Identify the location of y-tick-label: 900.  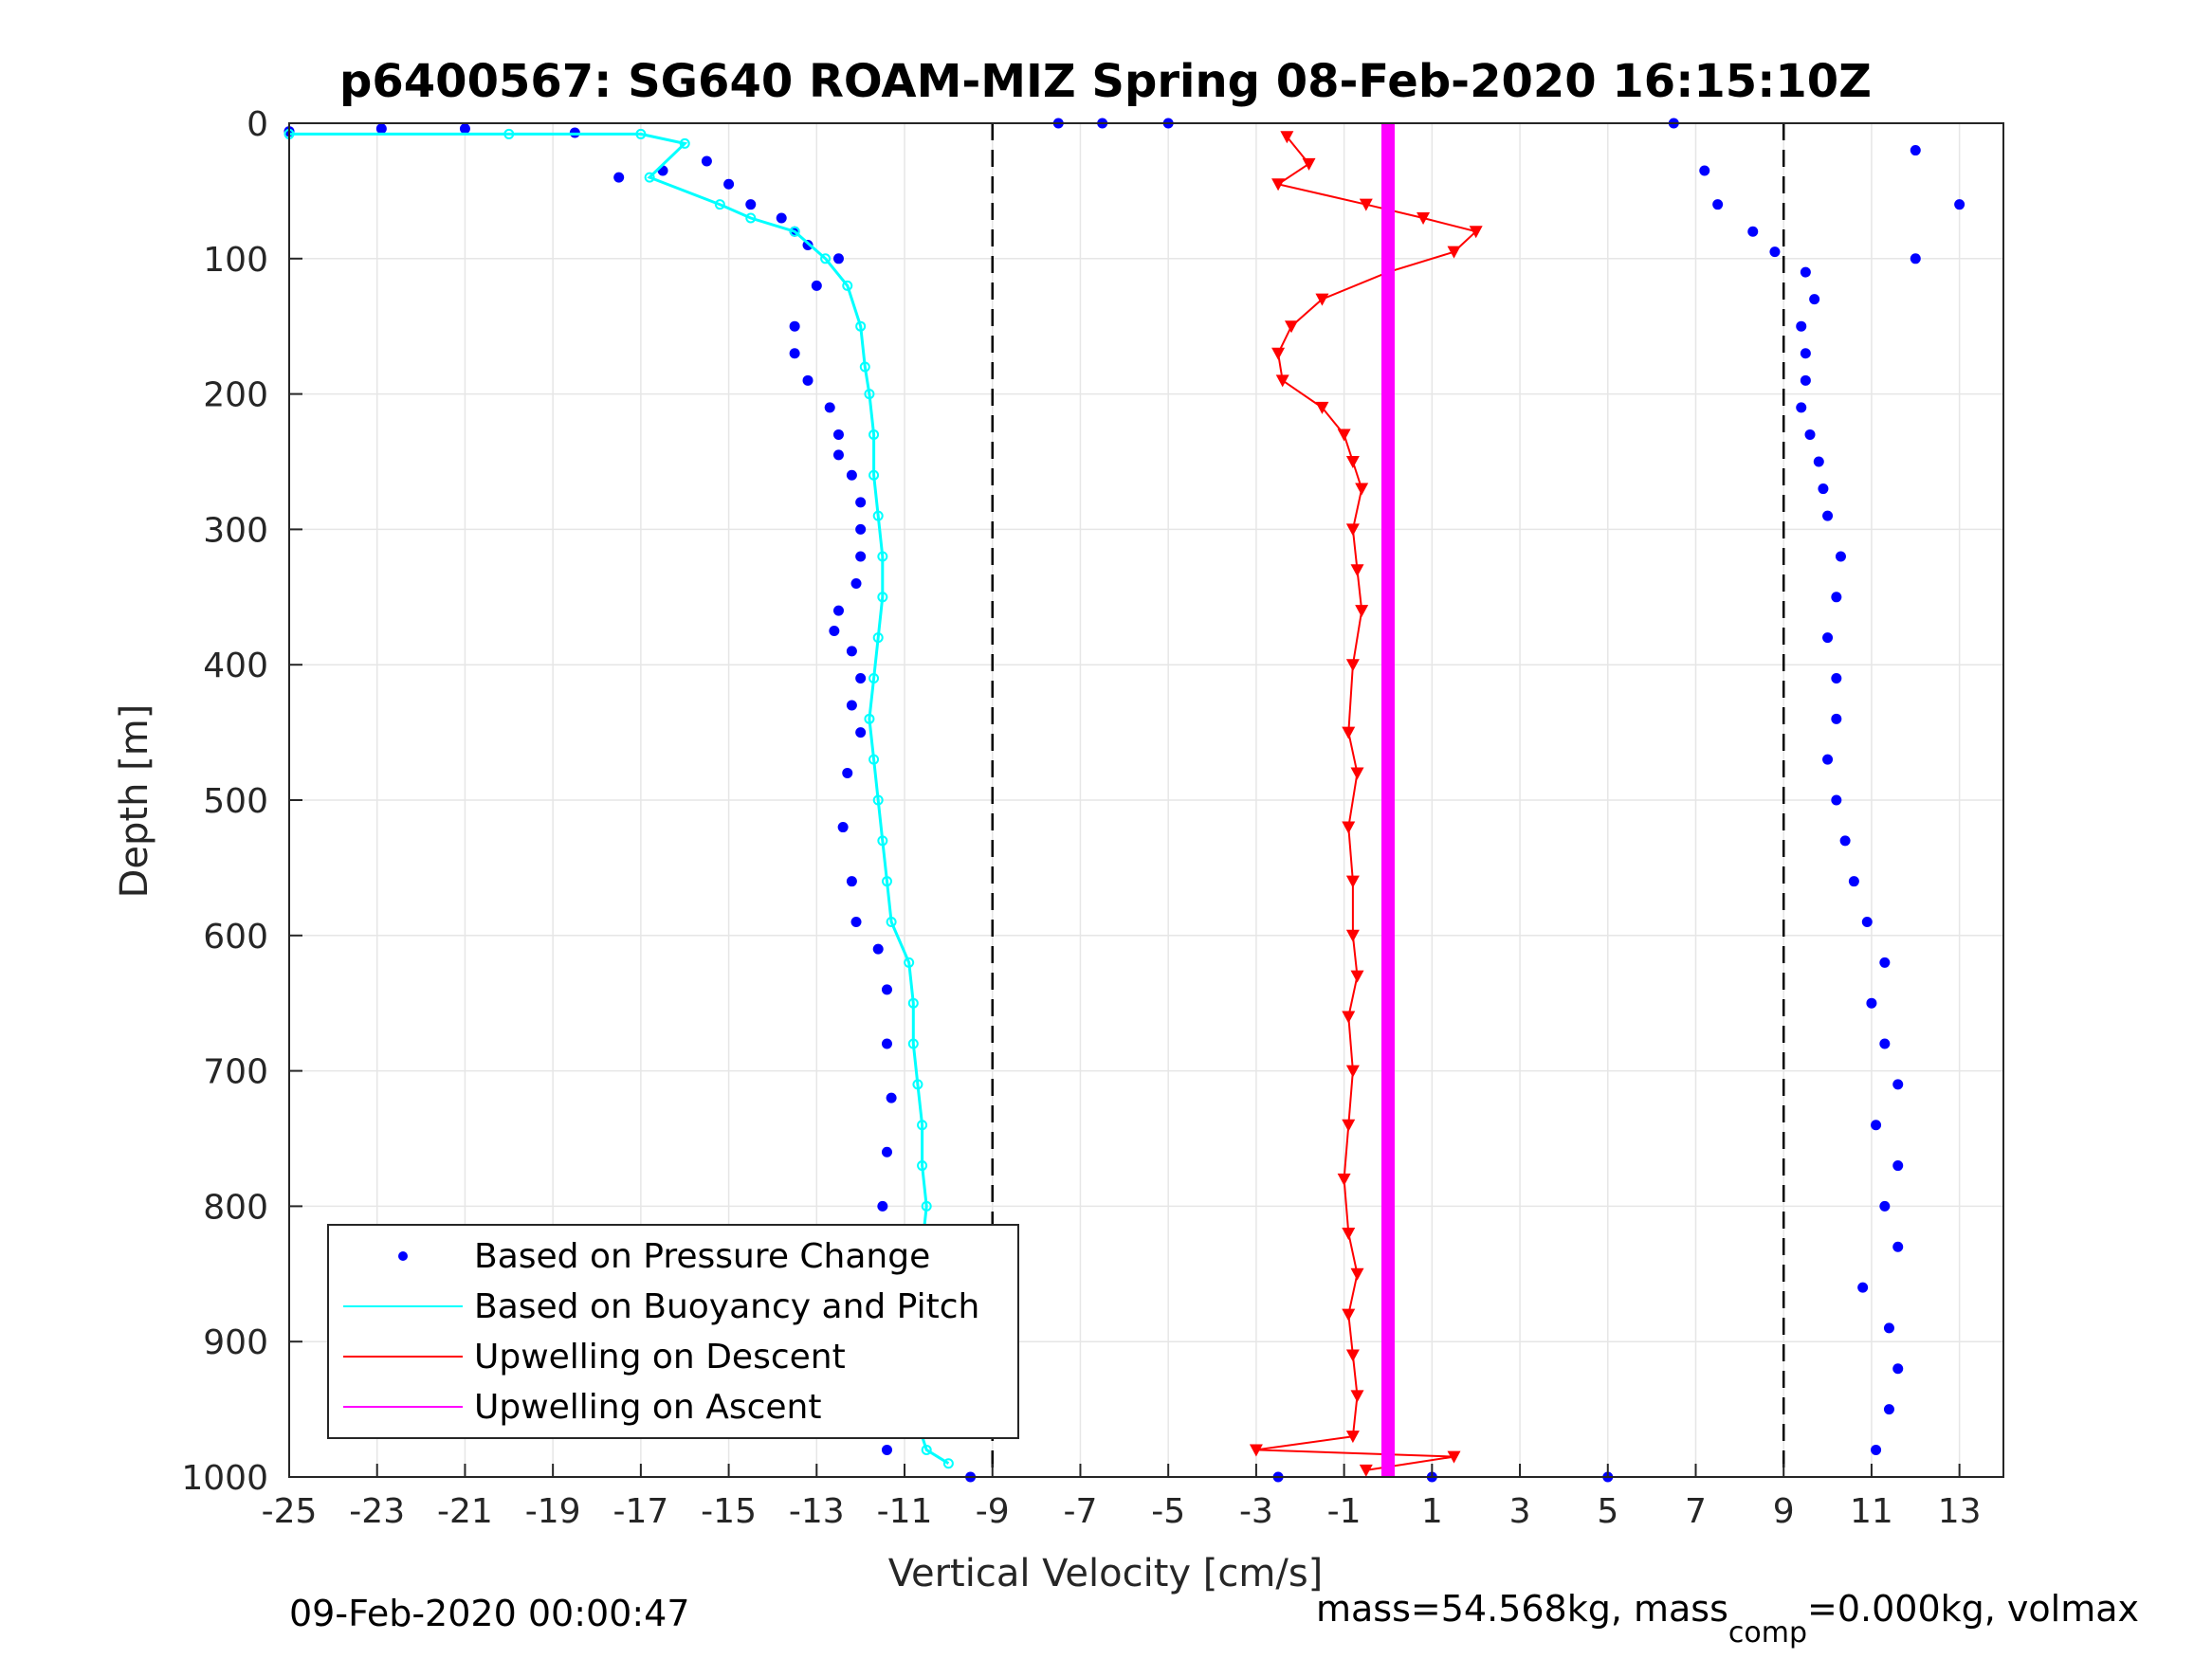
(235, 1342).